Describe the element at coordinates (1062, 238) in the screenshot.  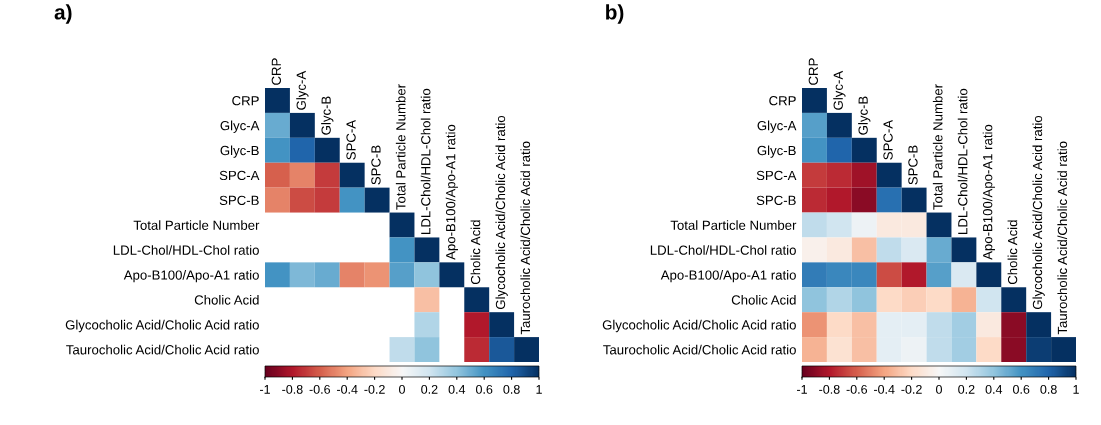
I see `x-tick-label: Taurocholic Acid/Cholic Acid ratio` at that location.